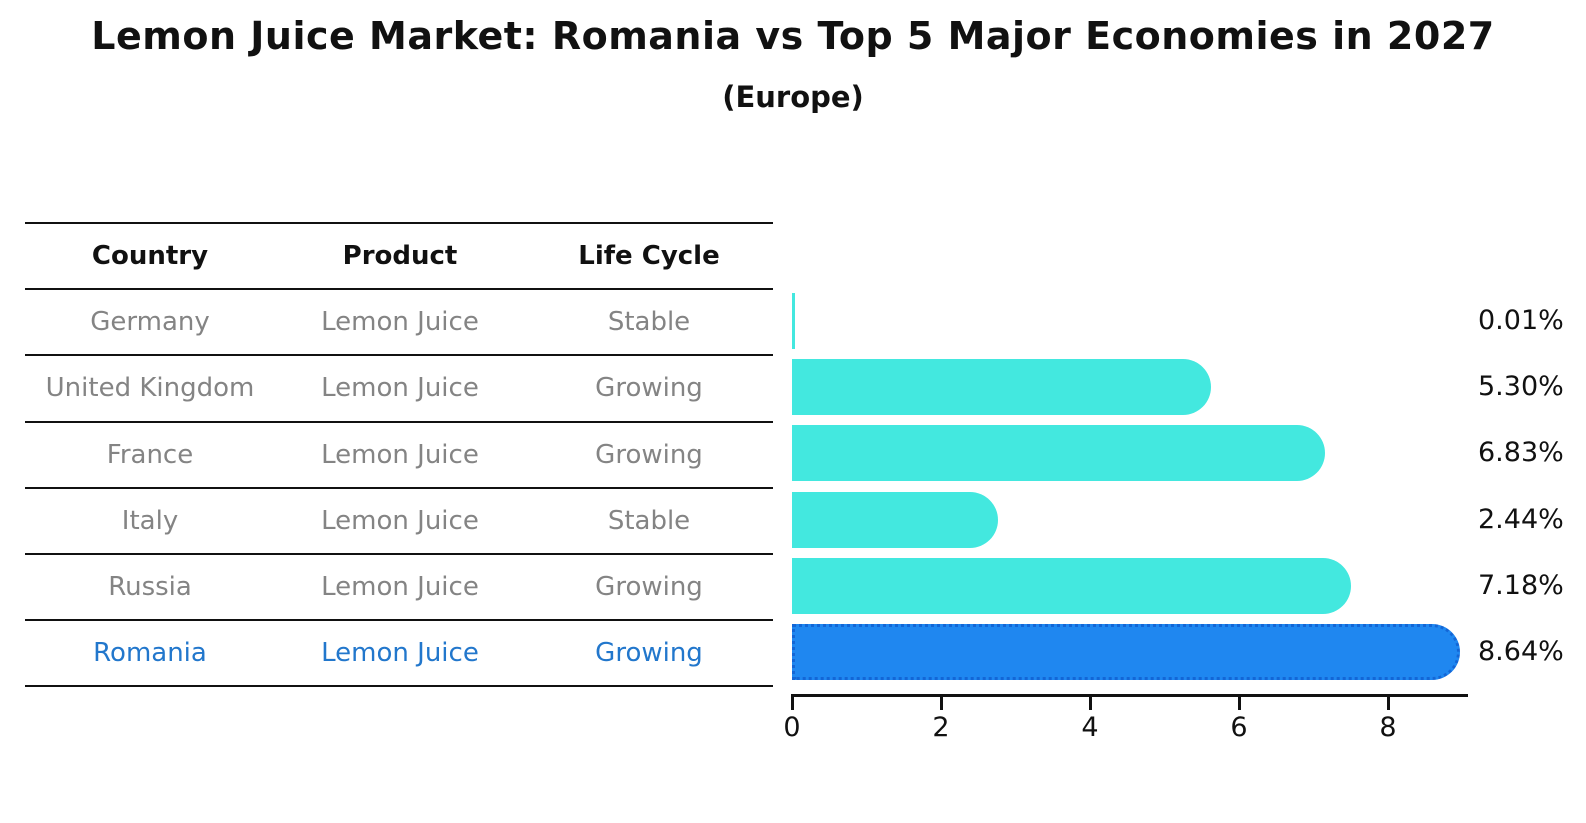  I want to click on value-label-united-kingdom: 5.30%, so click(1521, 387).